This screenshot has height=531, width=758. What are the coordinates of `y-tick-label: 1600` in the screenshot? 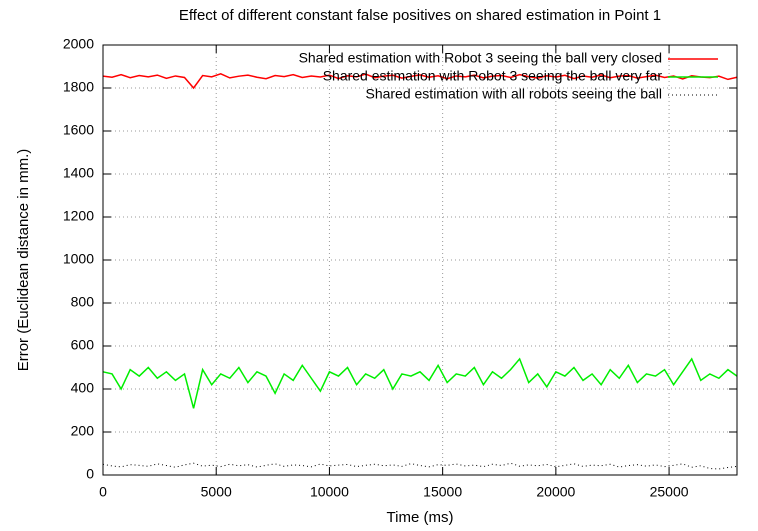 It's located at (78, 130).